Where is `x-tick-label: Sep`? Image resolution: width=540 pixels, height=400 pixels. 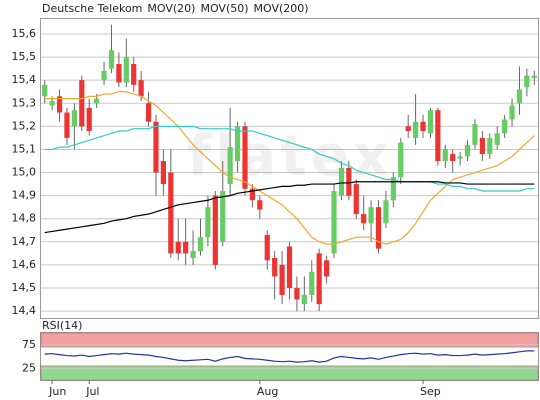 x-tick-label: Sep is located at coordinates (430, 391).